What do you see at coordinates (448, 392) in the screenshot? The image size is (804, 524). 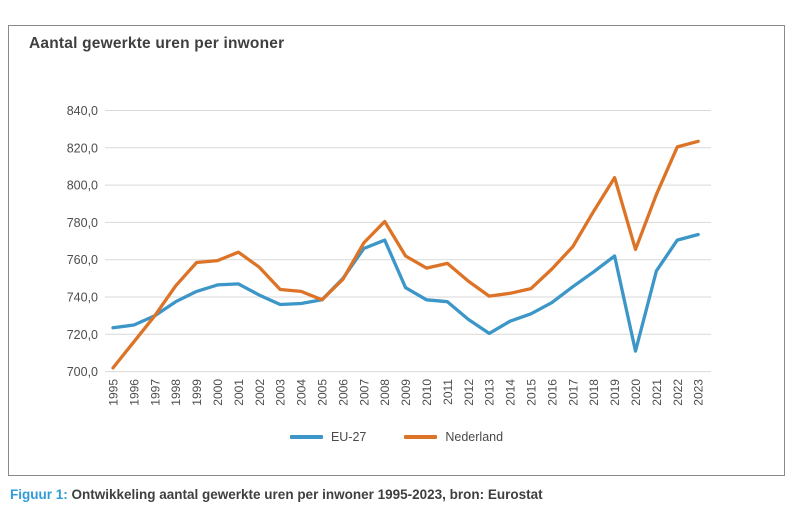 I see `x-tick-label: 2011` at bounding box center [448, 392].